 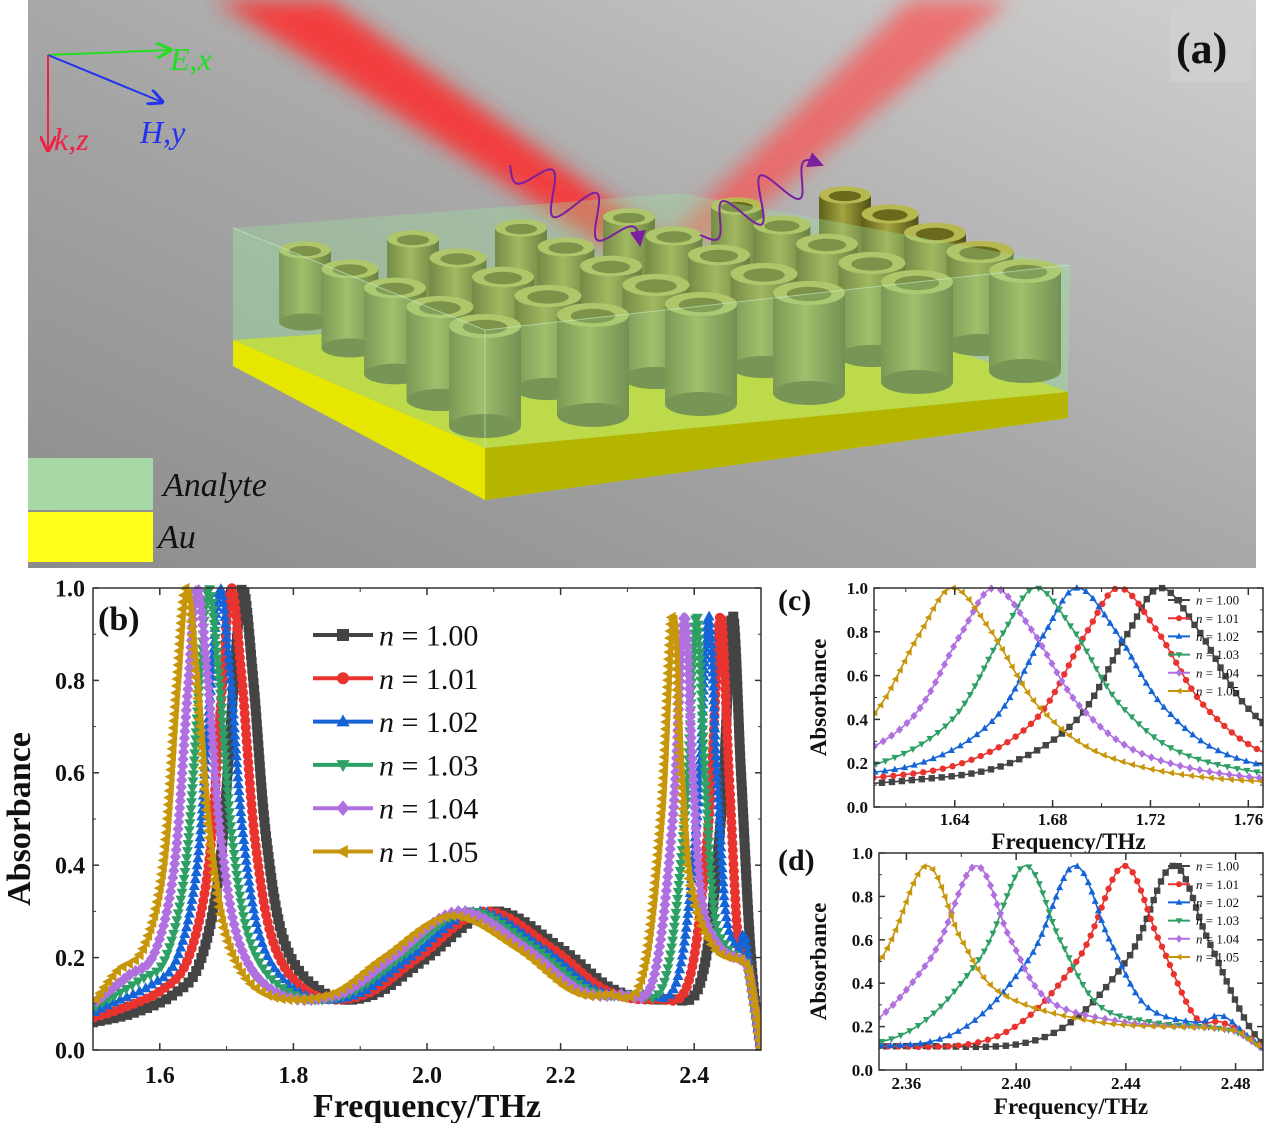 What do you see at coordinates (1217, 866) in the screenshot?
I see `legend-label: n = 1.00` at bounding box center [1217, 866].